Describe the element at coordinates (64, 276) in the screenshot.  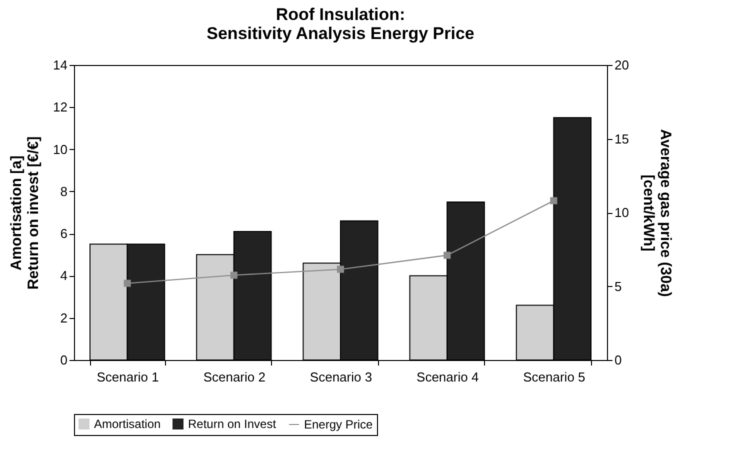
I see `y-tick-label: 4` at that location.